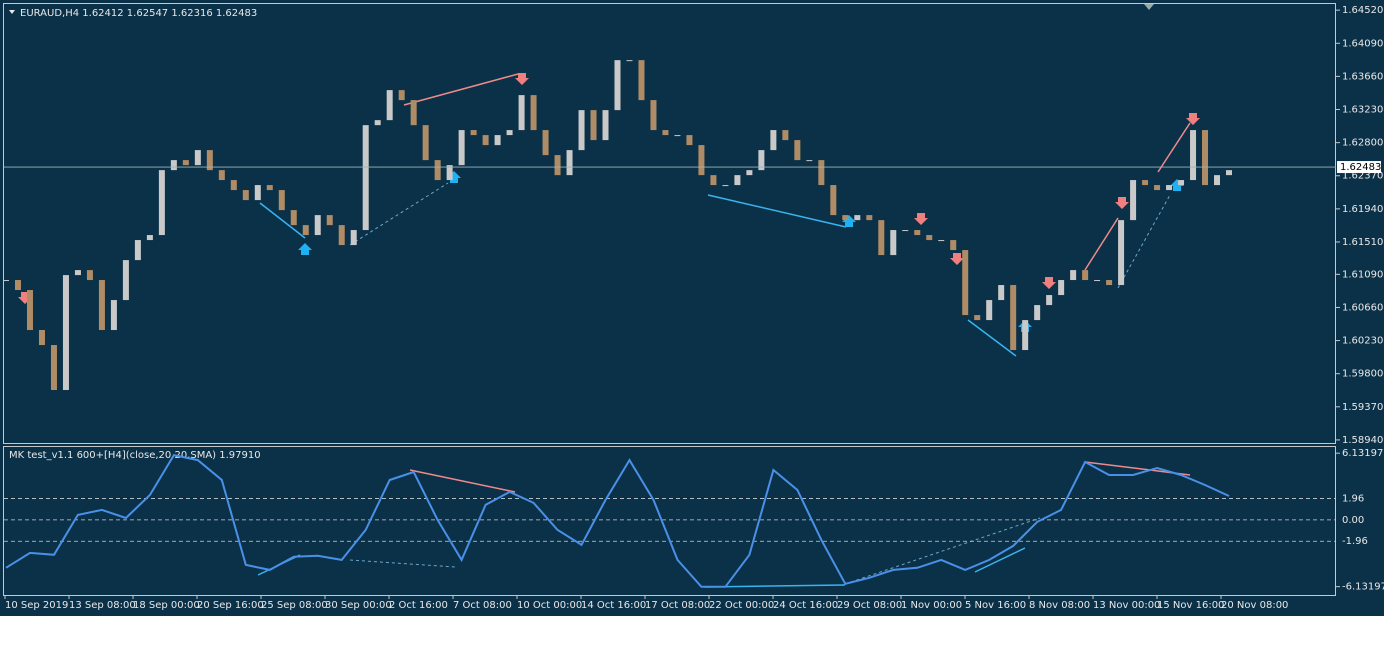  I want to click on y-tick-label: 1.58940, so click(1362, 440).